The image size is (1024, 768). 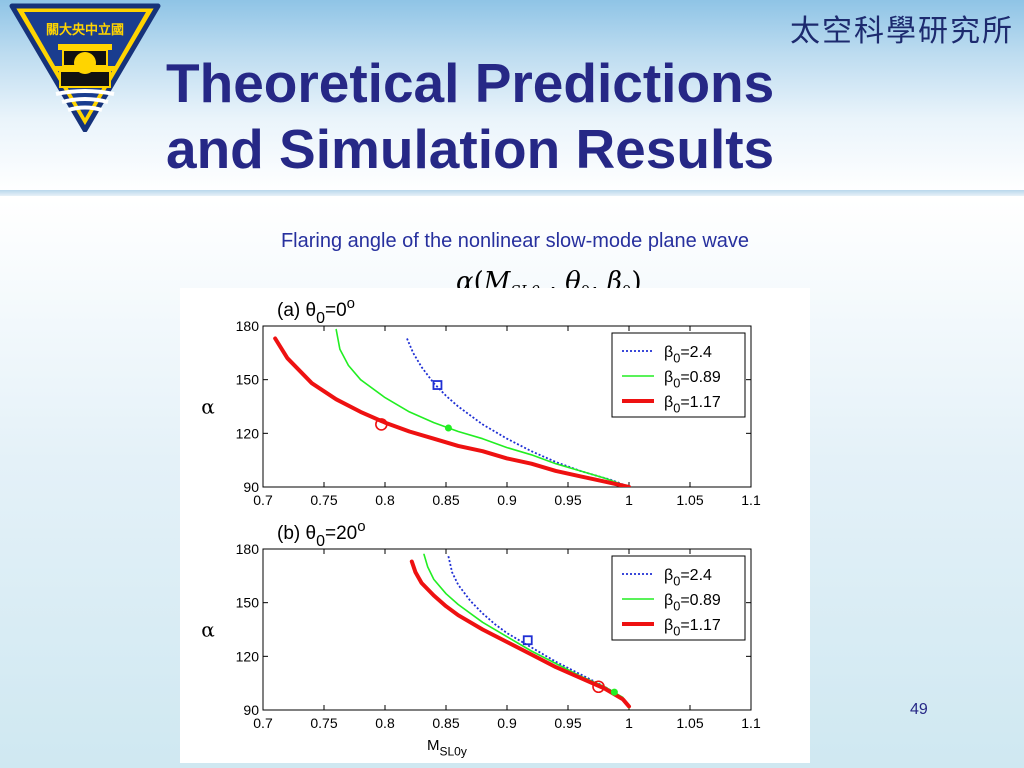 What do you see at coordinates (316, 311) in the screenshot?
I see `panel-title: (a) θ0=0o` at bounding box center [316, 311].